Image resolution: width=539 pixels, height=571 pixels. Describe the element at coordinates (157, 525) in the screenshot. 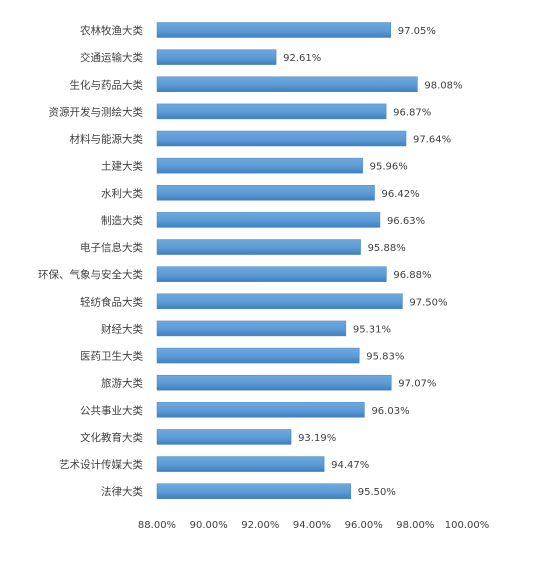

I see `x-tick-label: 88.00%` at that location.